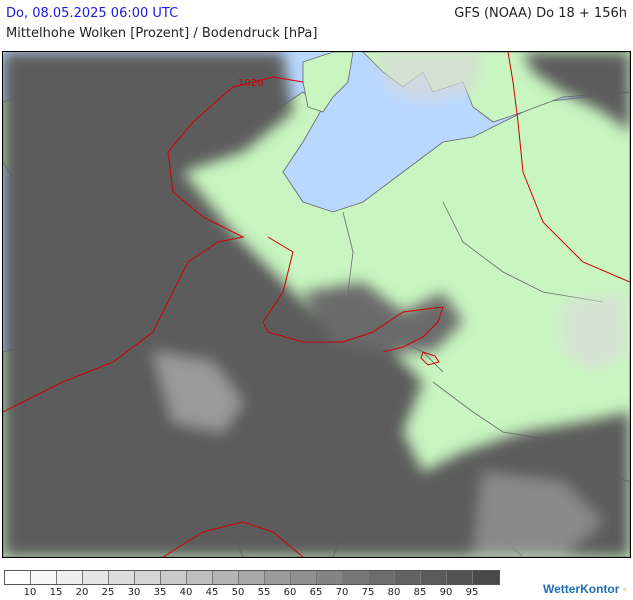 Image resolution: width=633 pixels, height=600 pixels. I want to click on scale-tick-label: 20, so click(82, 592).